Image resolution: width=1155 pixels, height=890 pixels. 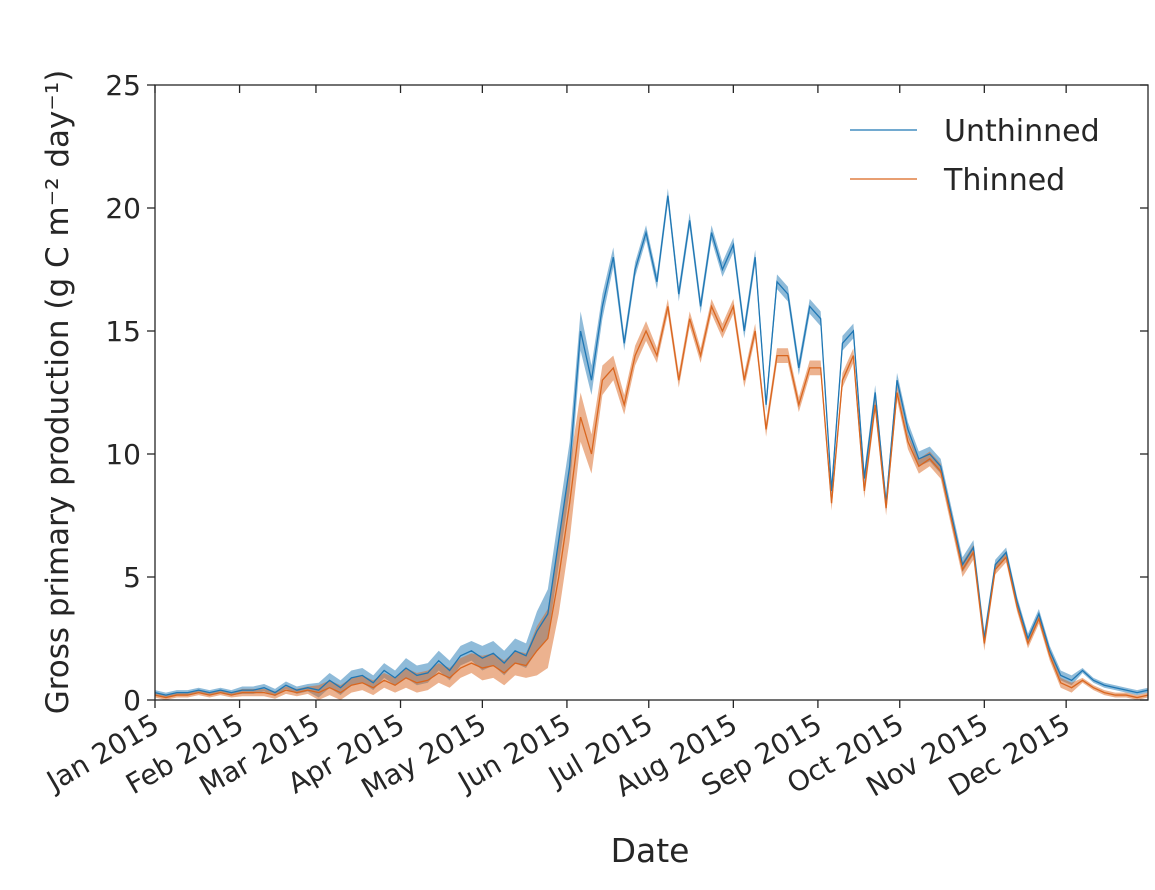 What do you see at coordinates (123, 454) in the screenshot?
I see `y-tick-label: 10` at bounding box center [123, 454].